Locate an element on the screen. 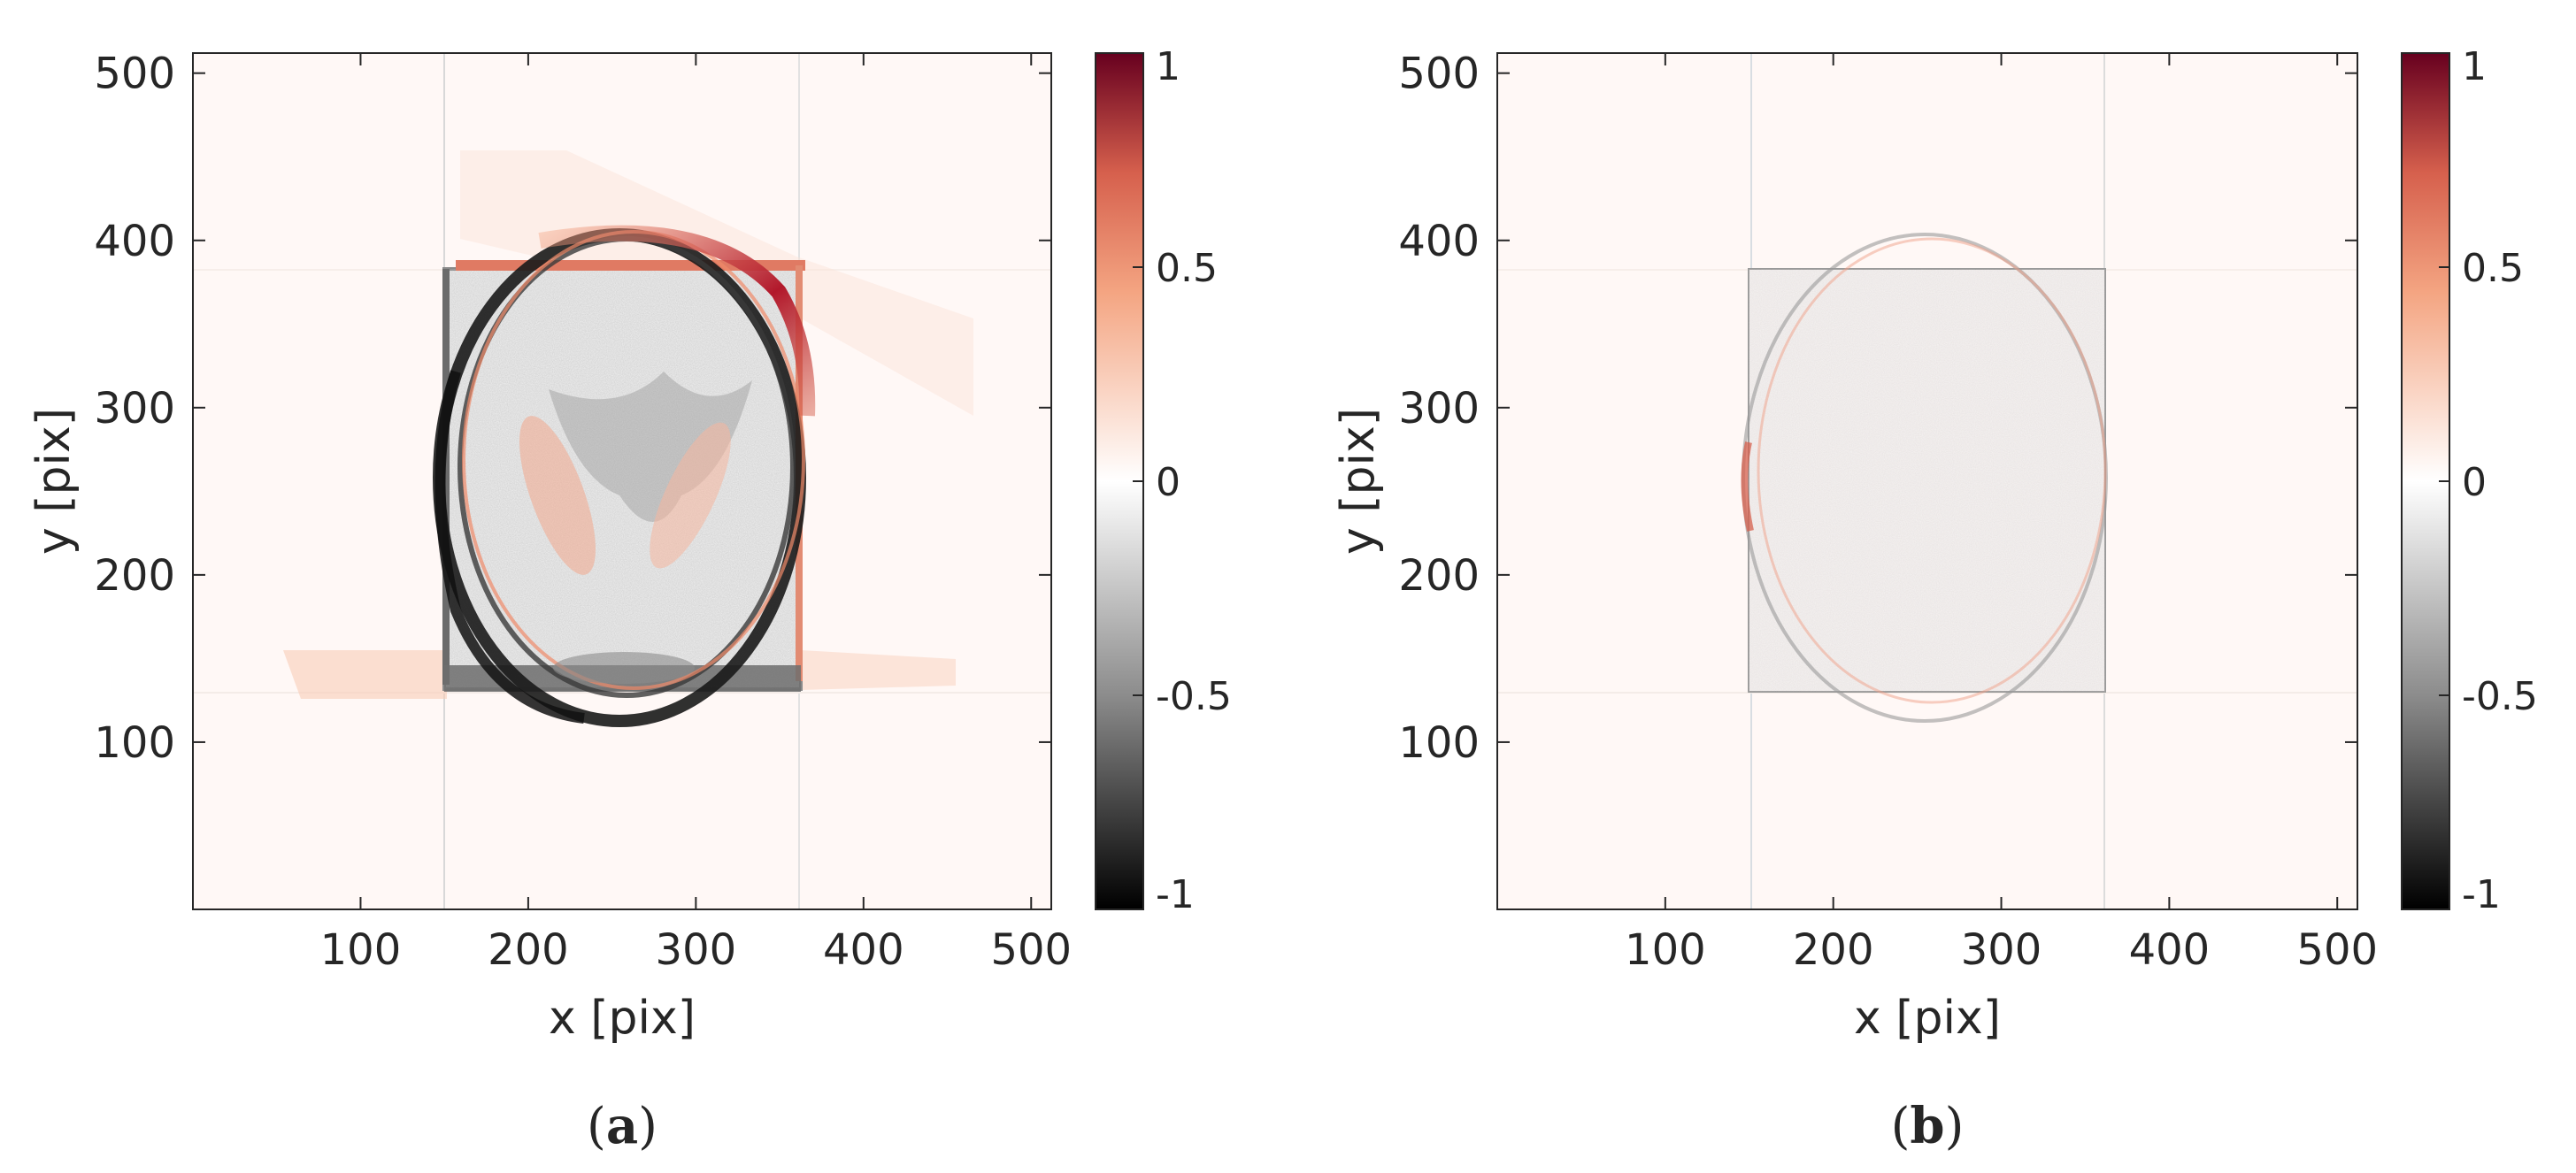 Image resolution: width=2576 pixels, height=1173 pixels. colorbar-tick-label-b-2: 0 is located at coordinates (2474, 482).